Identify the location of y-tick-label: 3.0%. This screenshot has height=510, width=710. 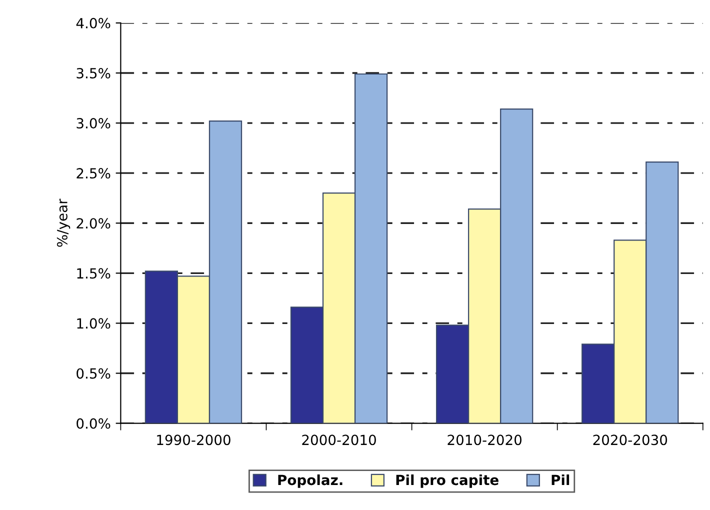
(93, 123).